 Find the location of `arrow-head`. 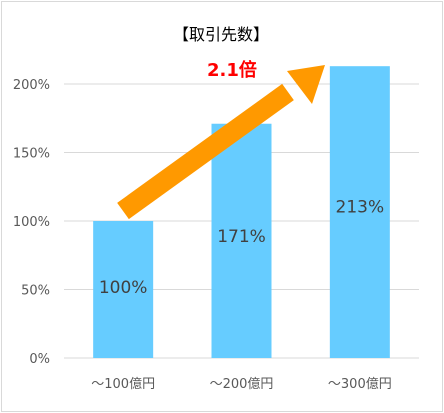

arrow-head is located at coordinates (306, 84).